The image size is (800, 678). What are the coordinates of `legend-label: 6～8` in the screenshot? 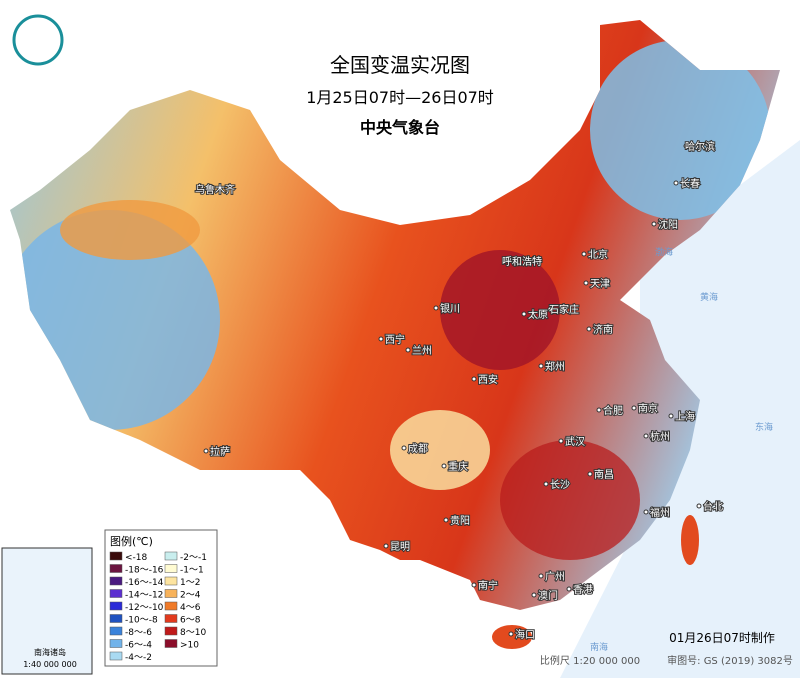 It's located at (190, 621).